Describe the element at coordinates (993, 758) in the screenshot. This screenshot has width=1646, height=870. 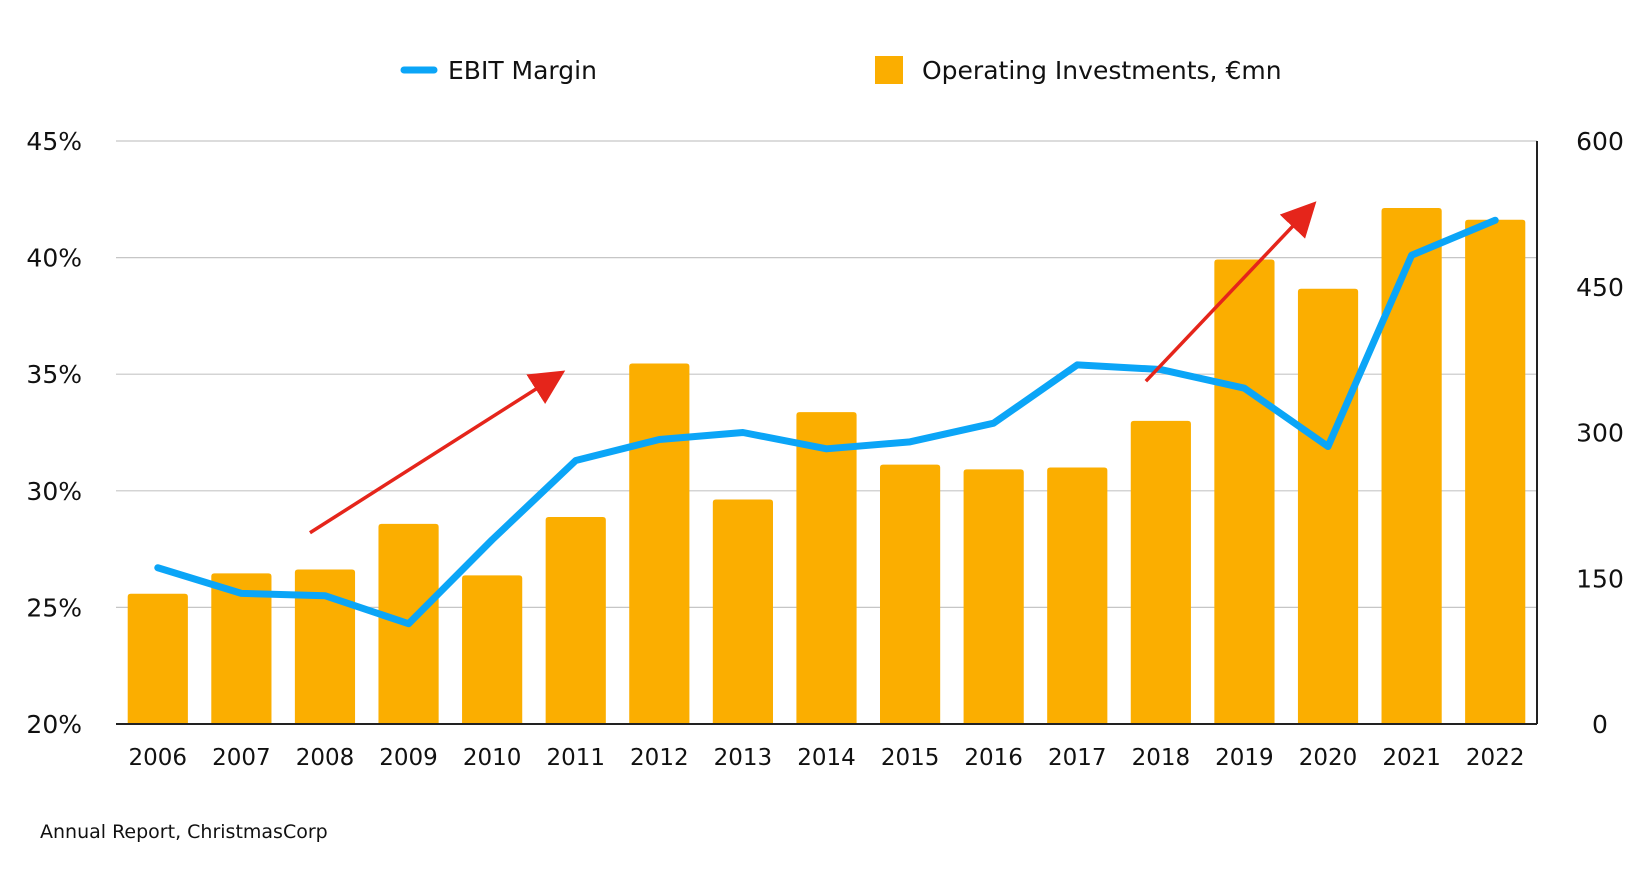
I see `x-tick-label-2016: 2016` at that location.